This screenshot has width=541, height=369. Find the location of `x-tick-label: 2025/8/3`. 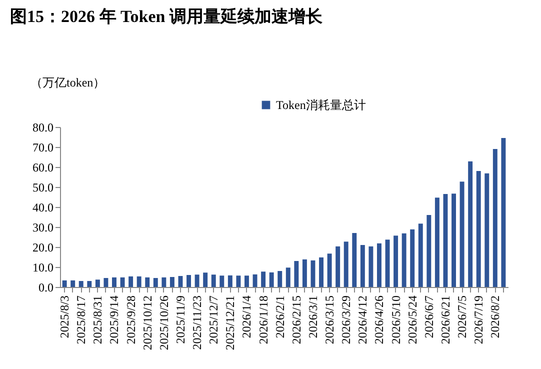

x-tick-label: 2025/8/3 is located at coordinates (65, 317).